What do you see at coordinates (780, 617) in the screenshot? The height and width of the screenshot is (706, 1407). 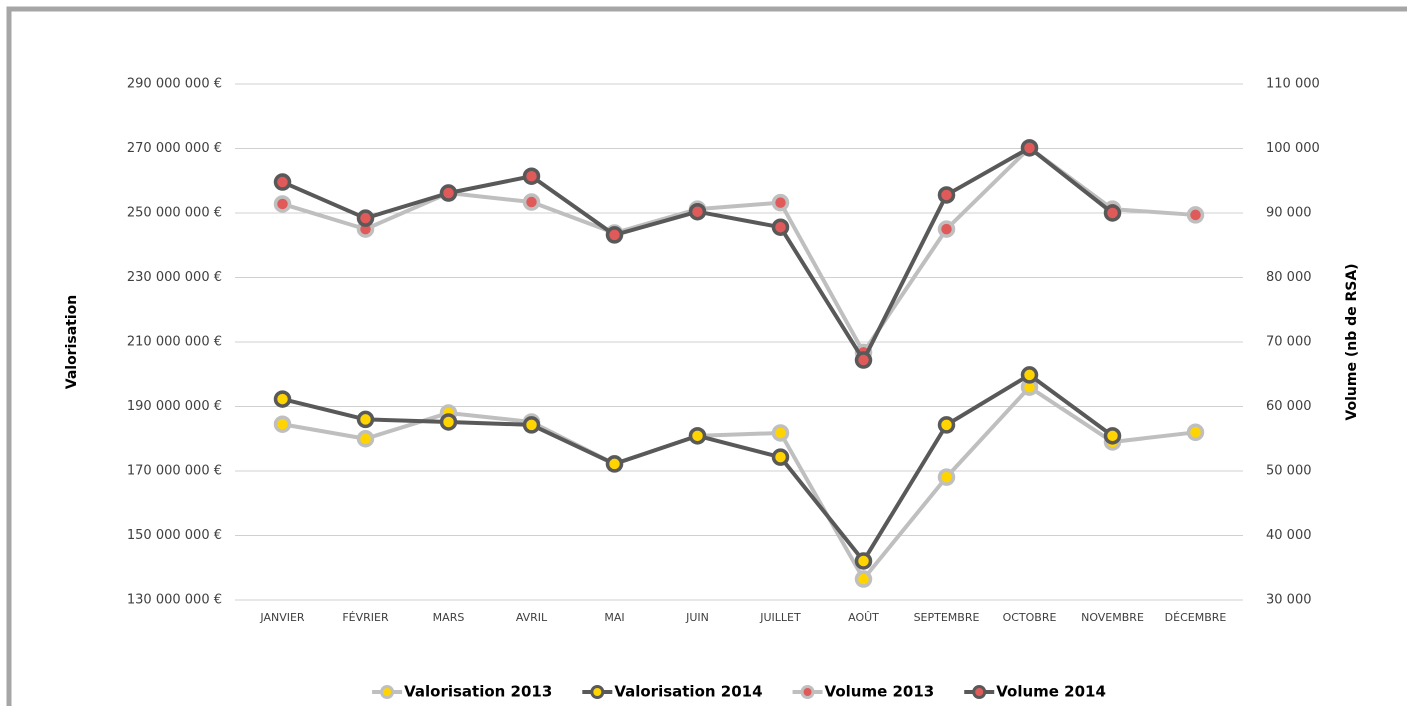 I see `x-tick-label: JUILLET` at bounding box center [780, 617].